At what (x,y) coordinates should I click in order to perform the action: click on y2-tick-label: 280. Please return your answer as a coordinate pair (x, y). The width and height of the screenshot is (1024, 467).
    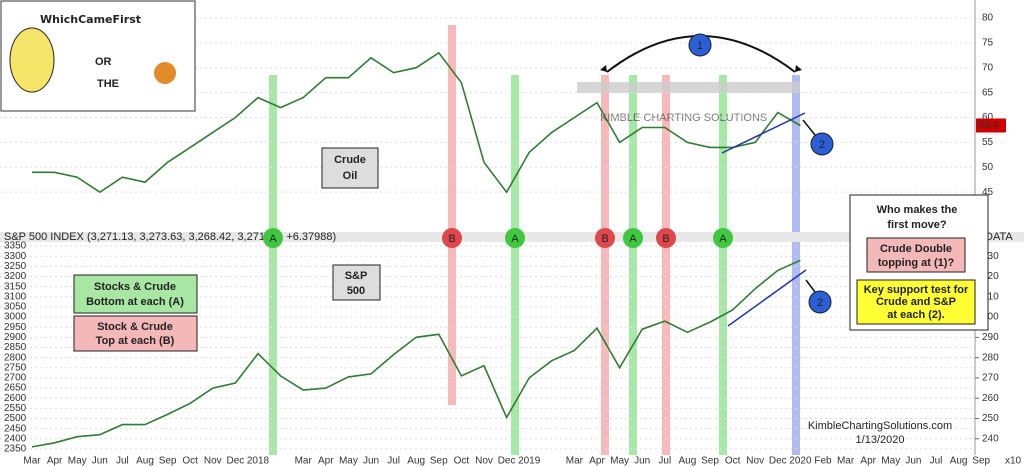
    Looking at the image, I should click on (990, 357).